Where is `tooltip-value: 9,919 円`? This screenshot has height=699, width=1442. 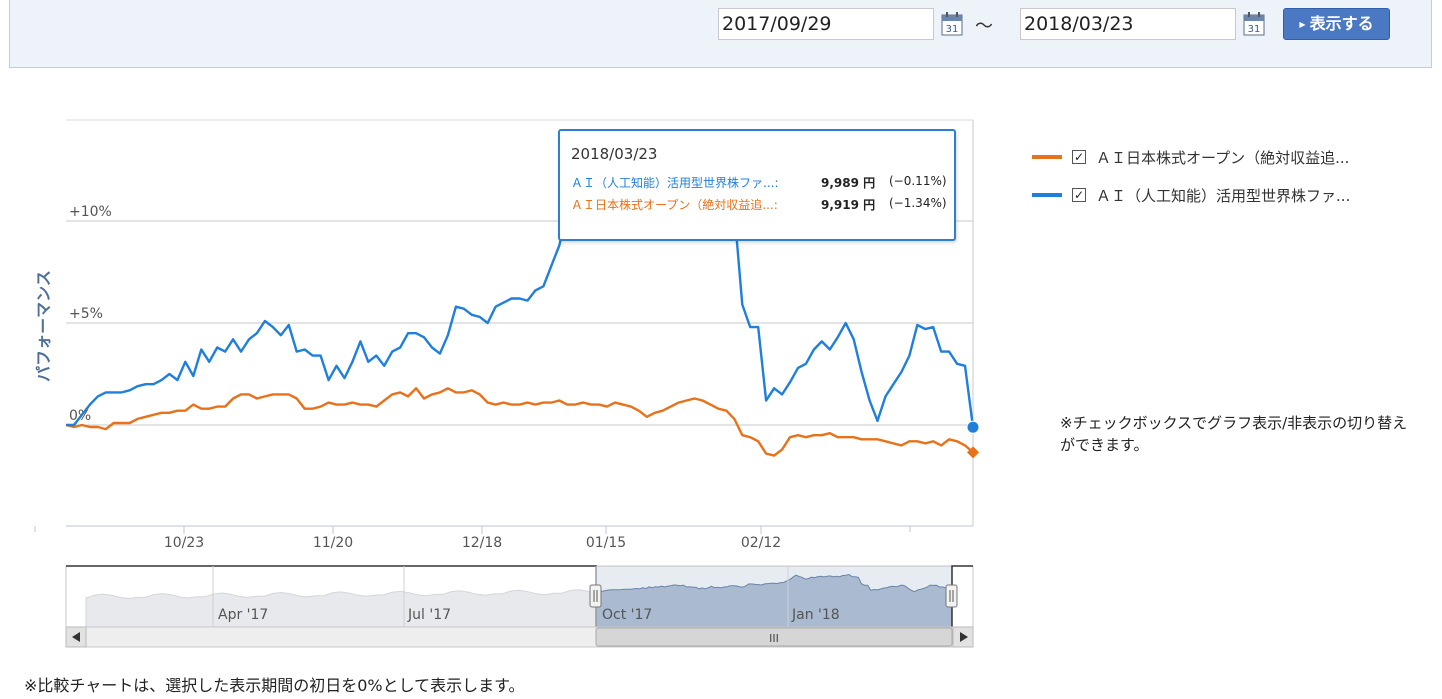 tooltip-value: 9,919 円 is located at coordinates (848, 205).